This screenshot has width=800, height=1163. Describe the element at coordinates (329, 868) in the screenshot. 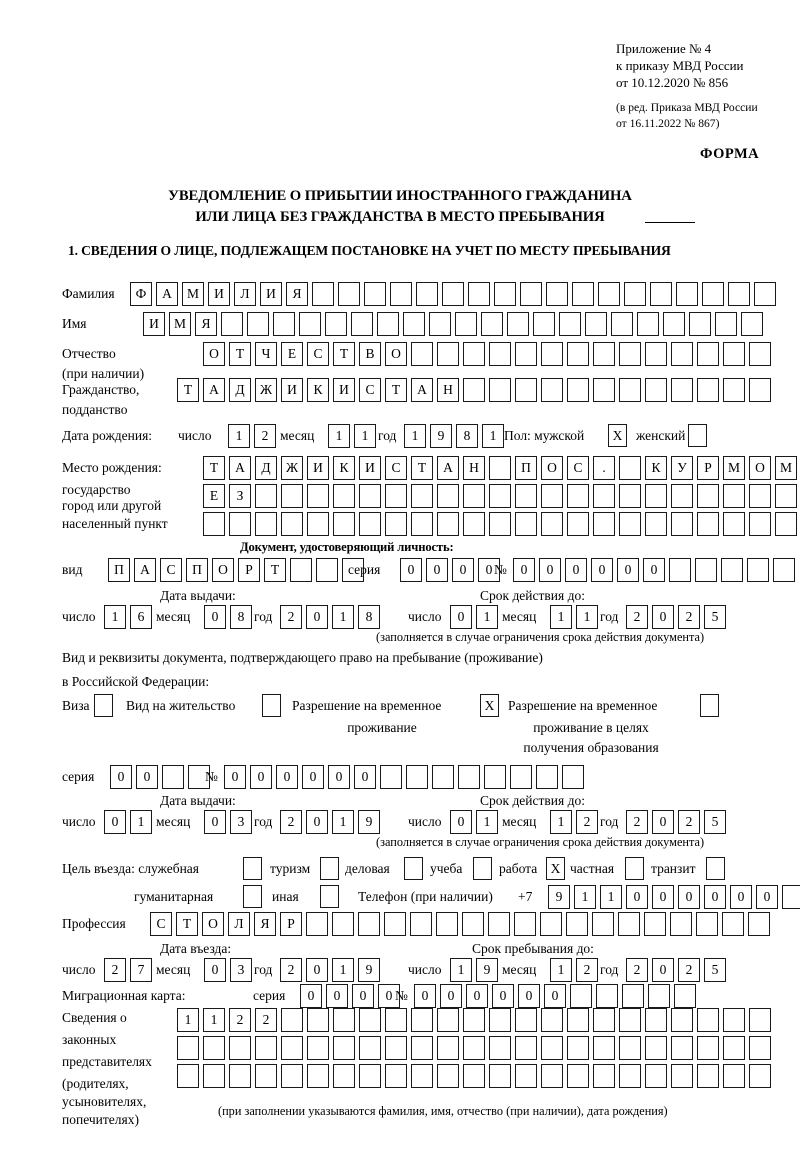

I see `purpose-tourism-checkbox` at that location.